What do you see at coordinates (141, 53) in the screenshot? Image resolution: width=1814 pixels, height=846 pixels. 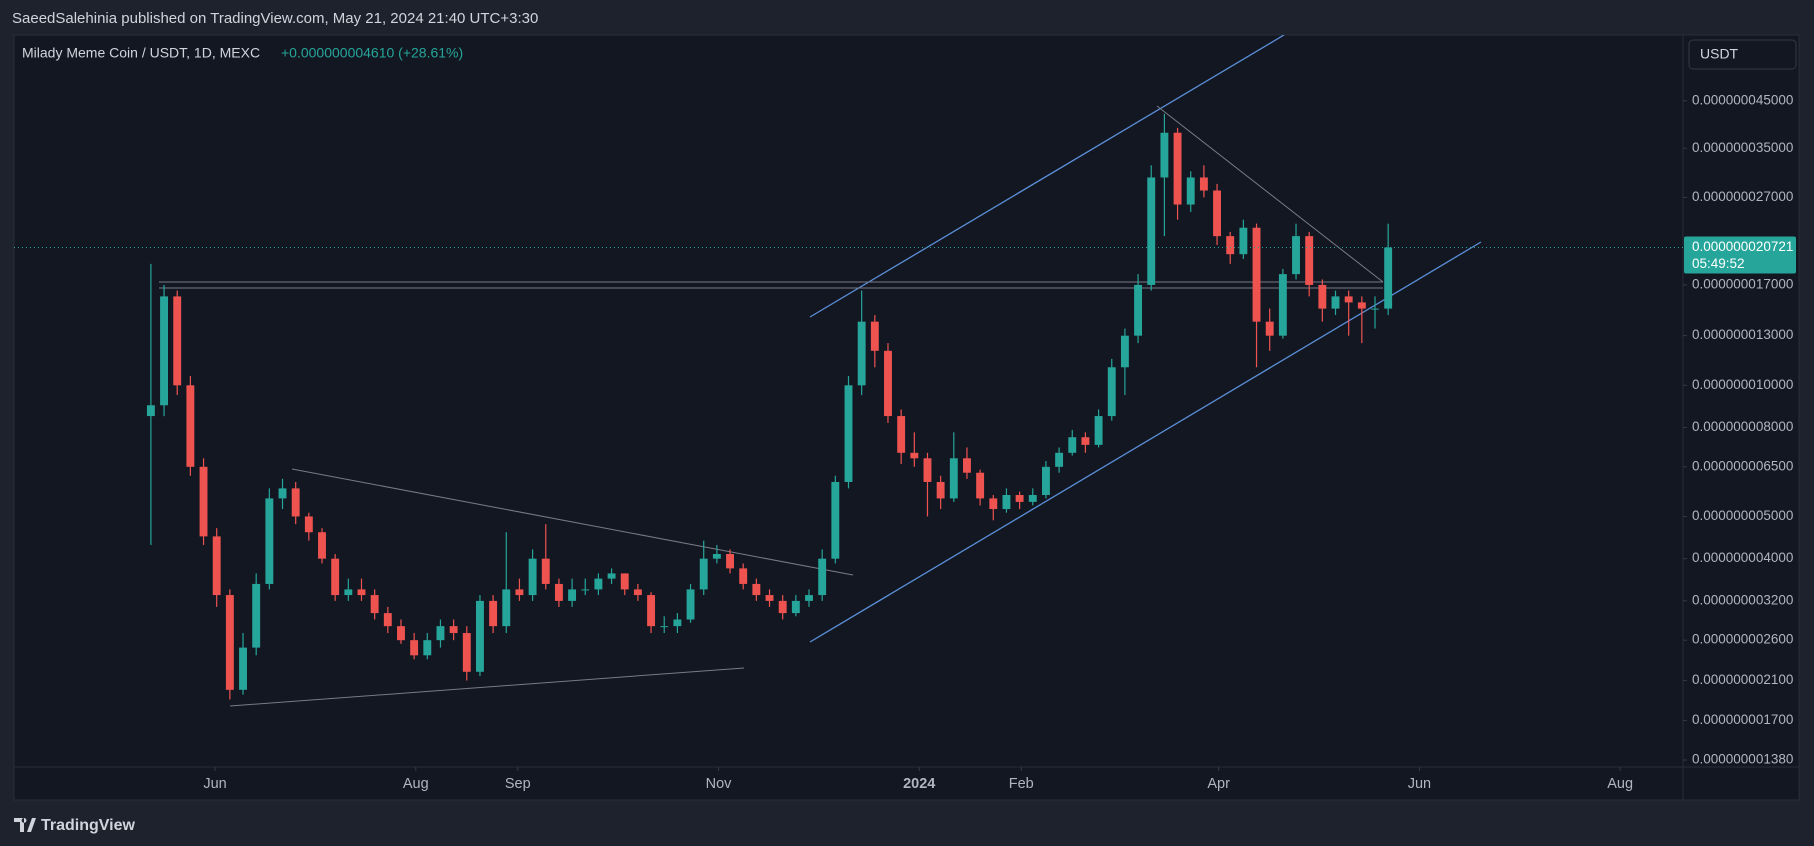 I see `symbol-legend: Milady Meme Coin / USDT, 1D, MEXC` at bounding box center [141, 53].